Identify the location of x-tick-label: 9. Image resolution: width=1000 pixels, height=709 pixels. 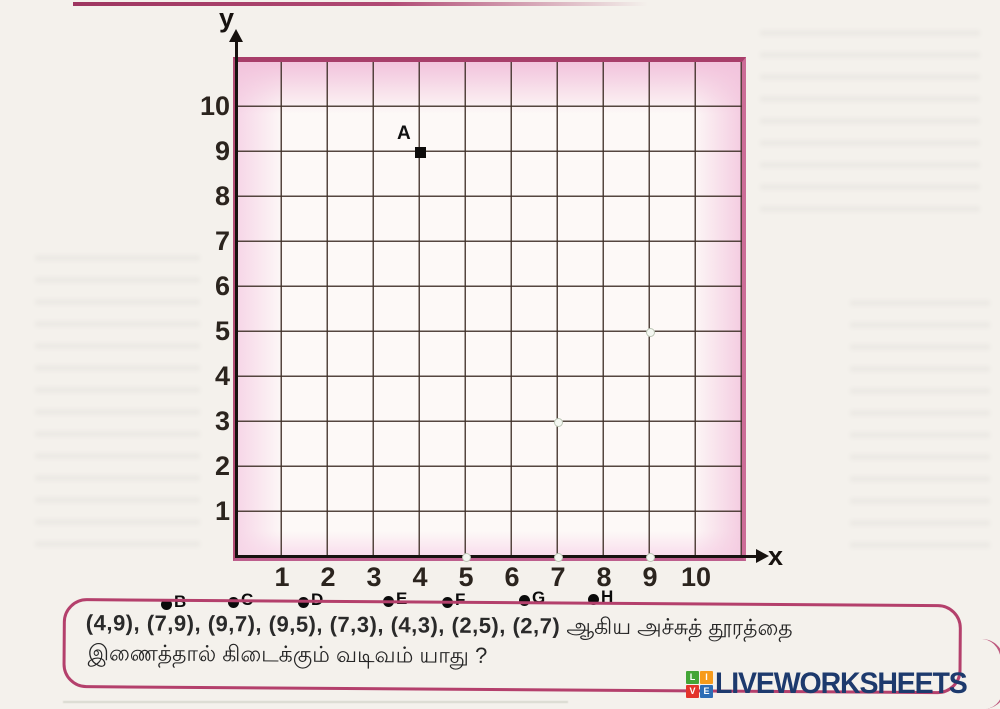
(650, 577).